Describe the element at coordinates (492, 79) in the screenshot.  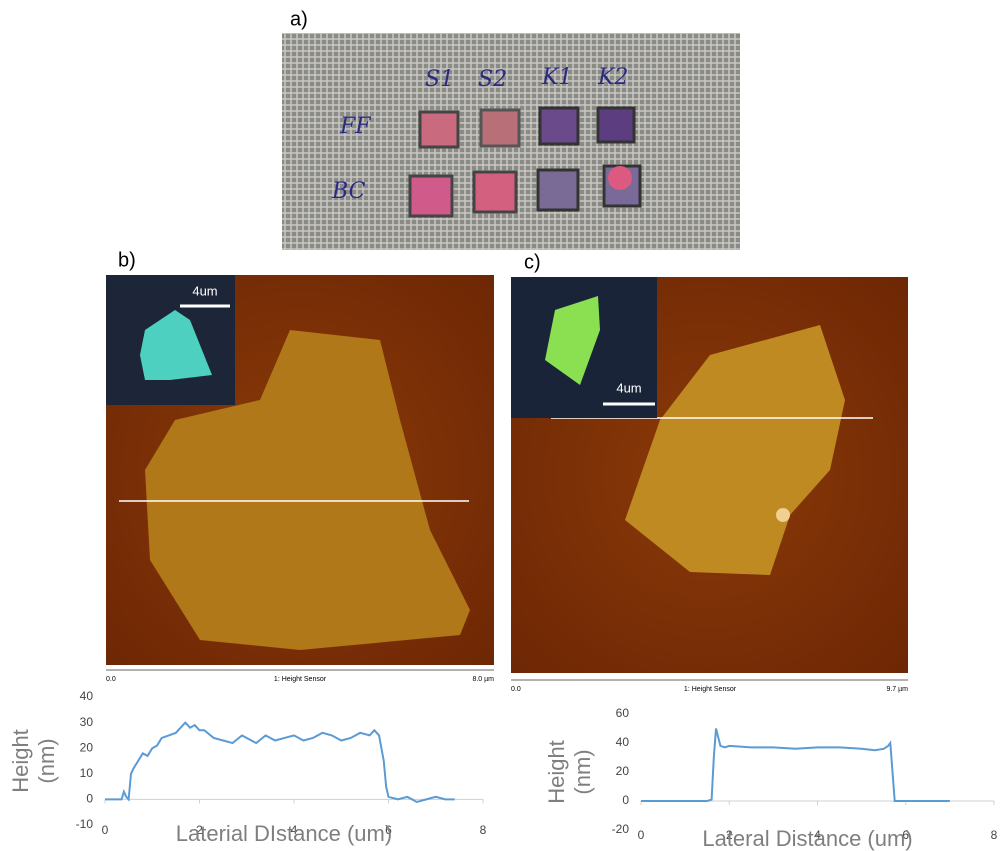
I see `column-label: S2` at that location.